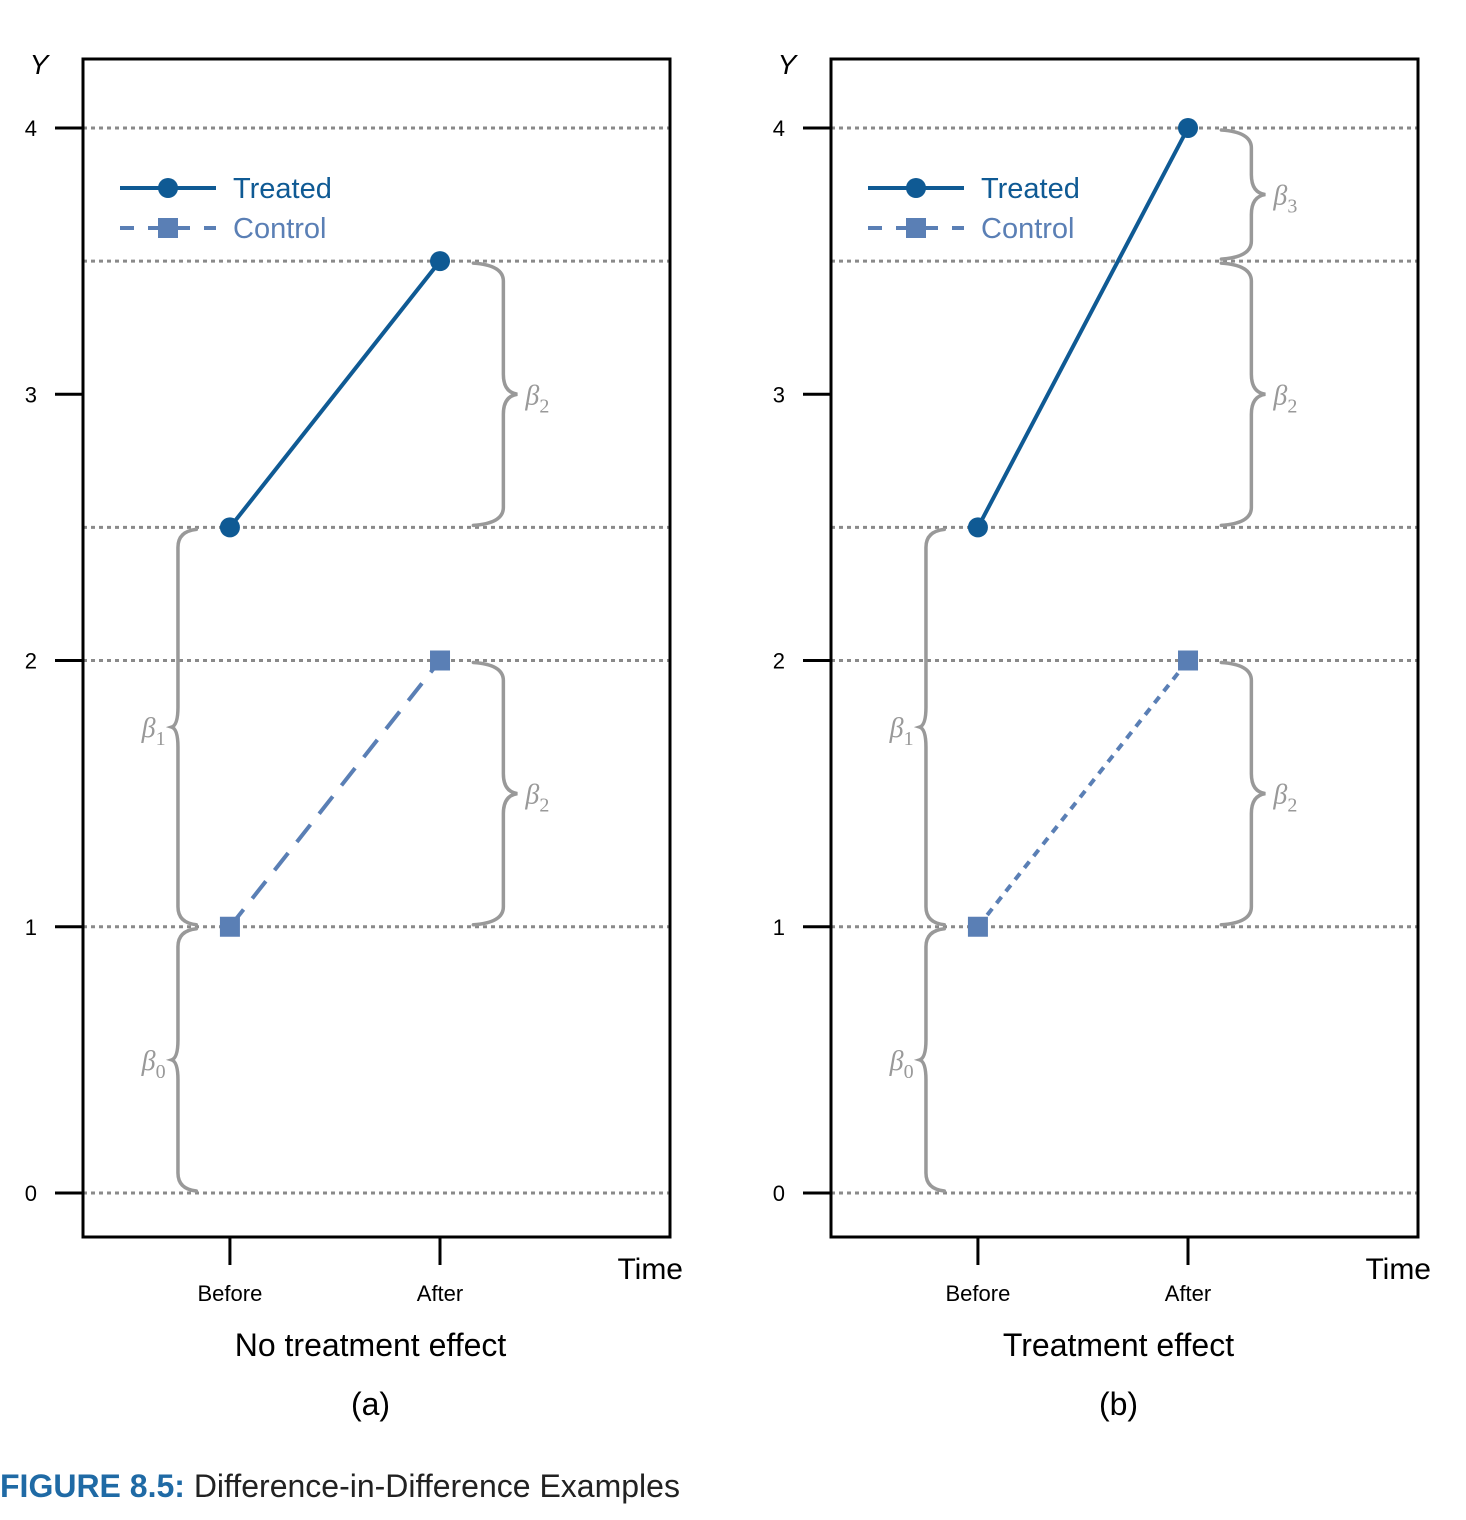 The image size is (1466, 1520). Describe the element at coordinates (370, 1404) in the screenshot. I see `panel-tag: (a)` at that location.